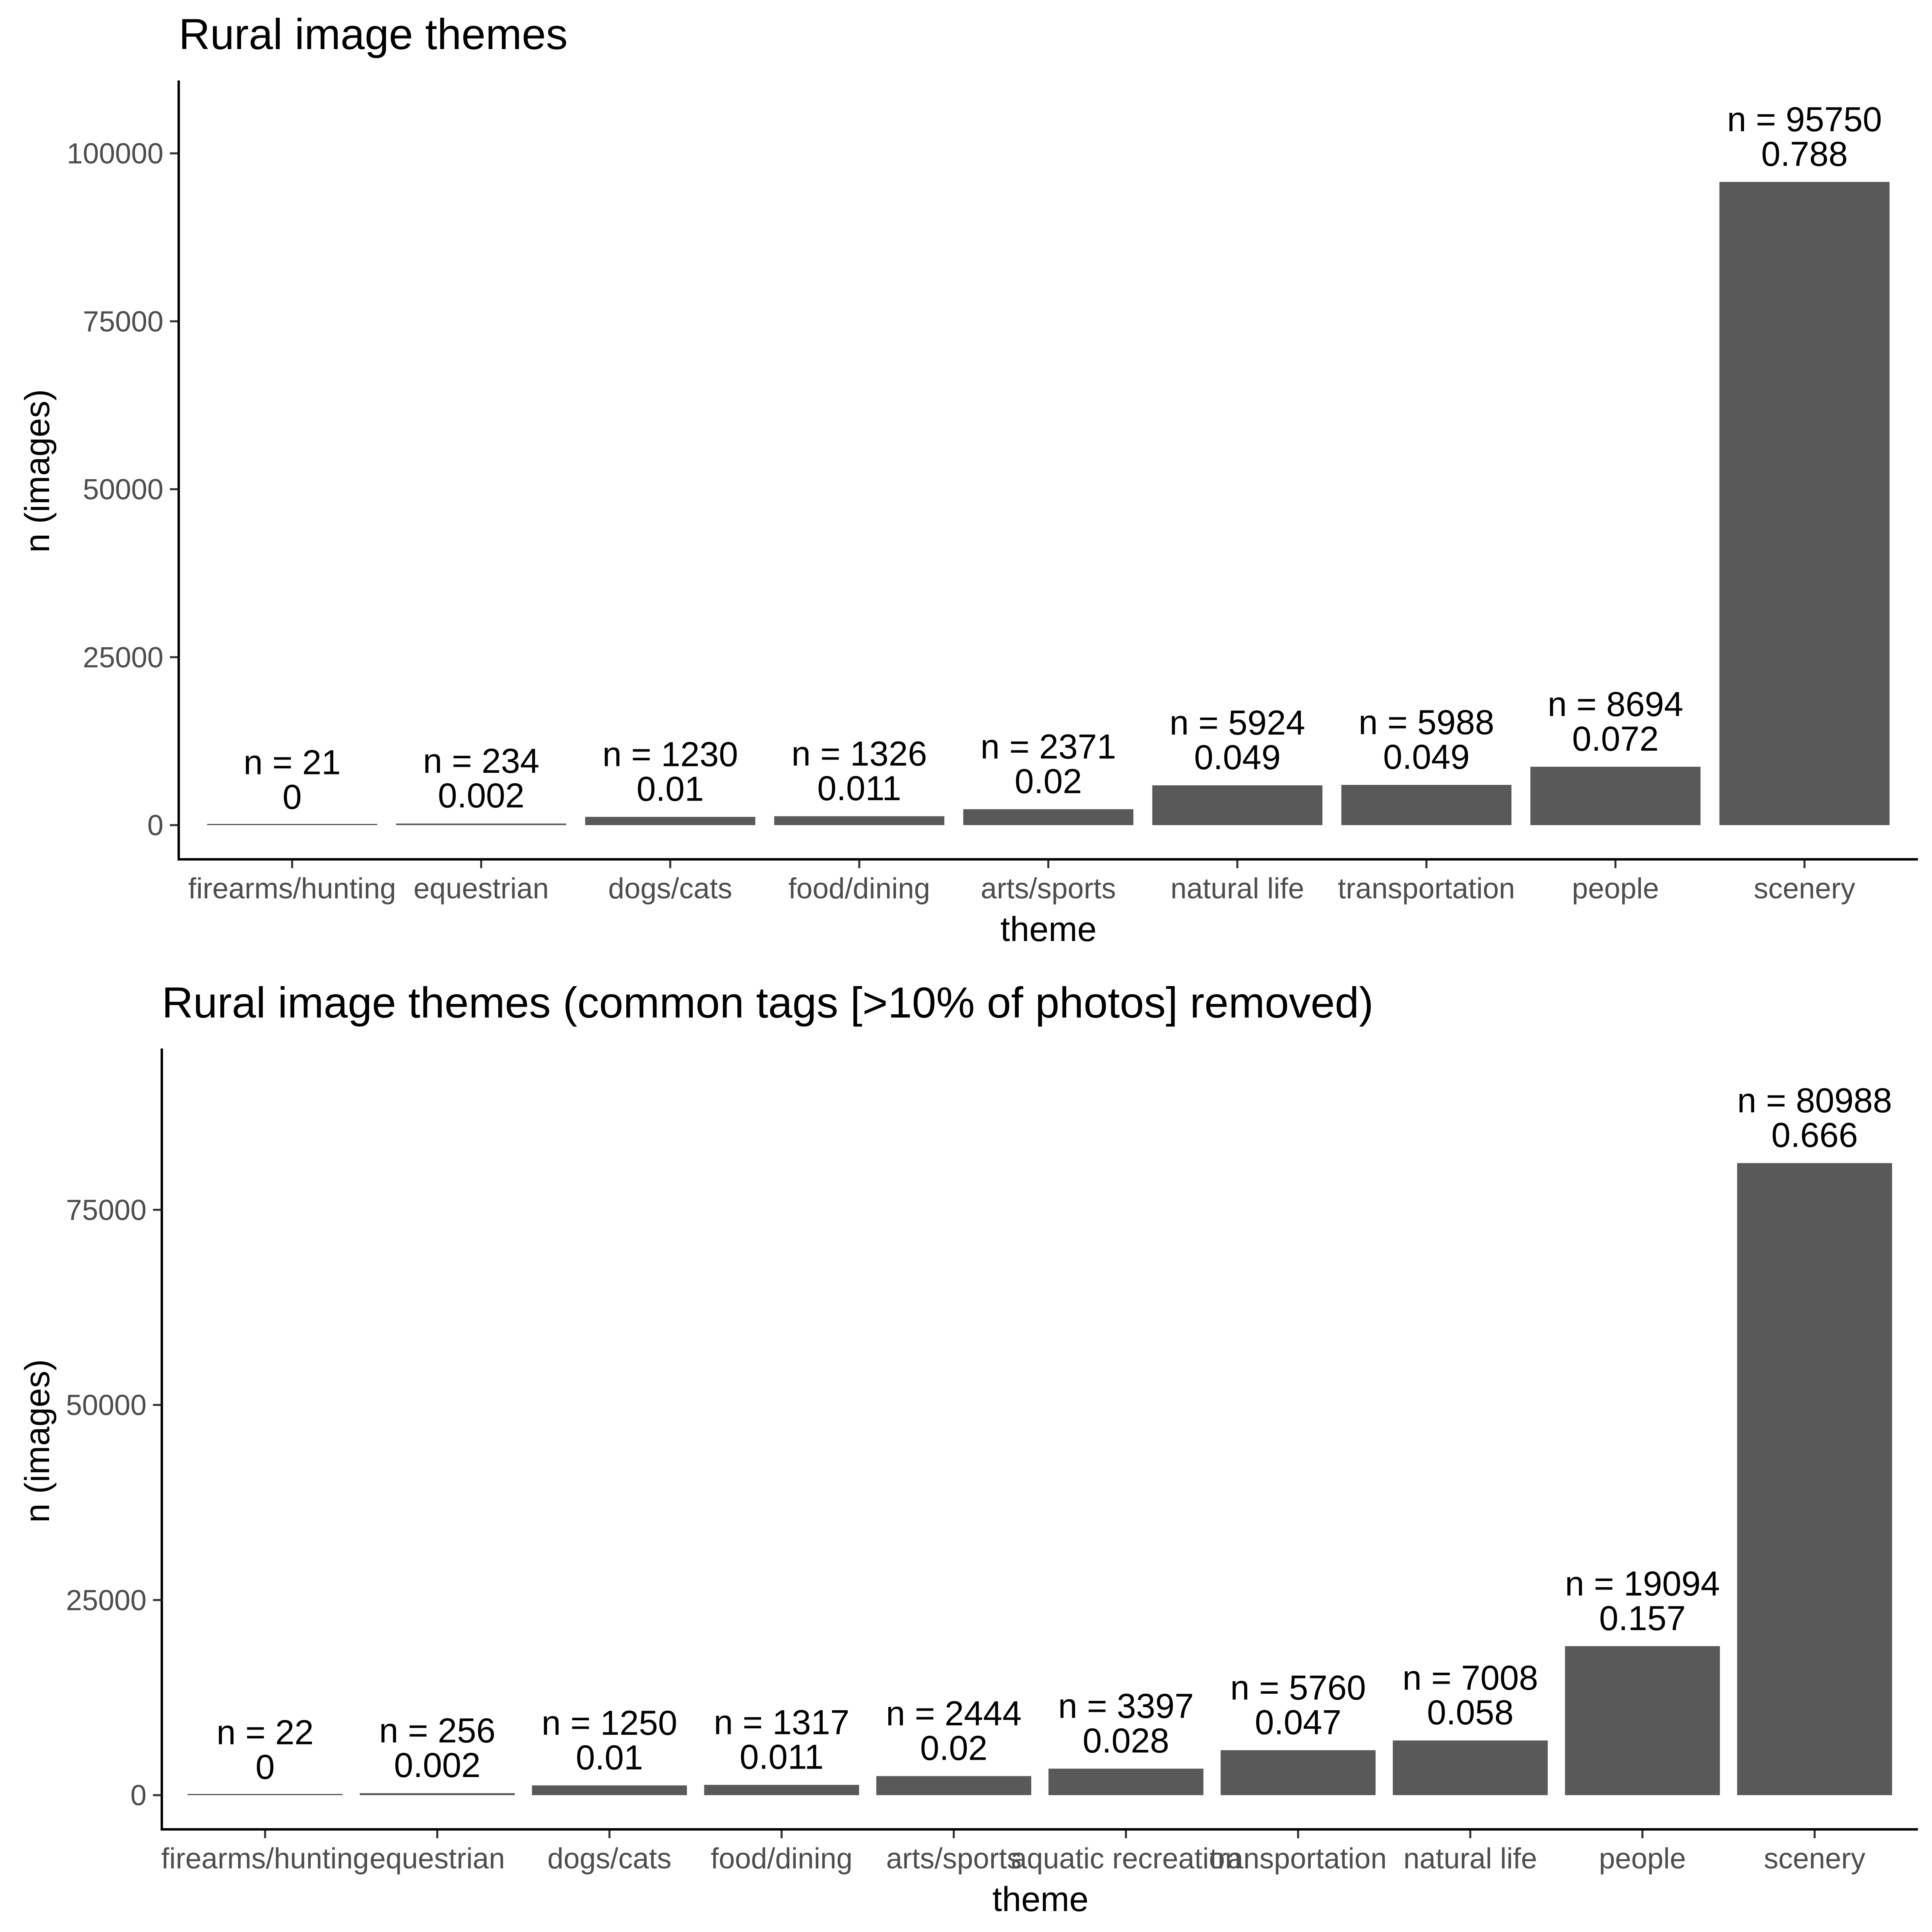 The width and height of the screenshot is (1932, 1932). Describe the element at coordinates (265, 1859) in the screenshot. I see `chart-2-x-tick-label: firearms/hunting` at that location.